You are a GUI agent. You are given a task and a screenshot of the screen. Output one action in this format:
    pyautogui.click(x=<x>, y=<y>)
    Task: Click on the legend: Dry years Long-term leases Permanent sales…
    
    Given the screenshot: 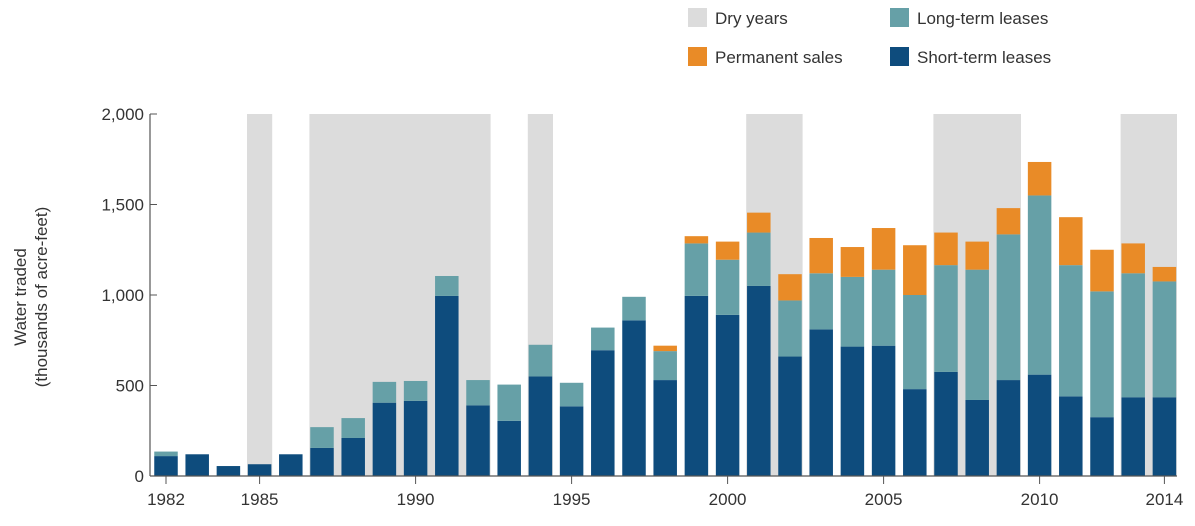 What is the action you would take?
    pyautogui.click(x=869, y=37)
    